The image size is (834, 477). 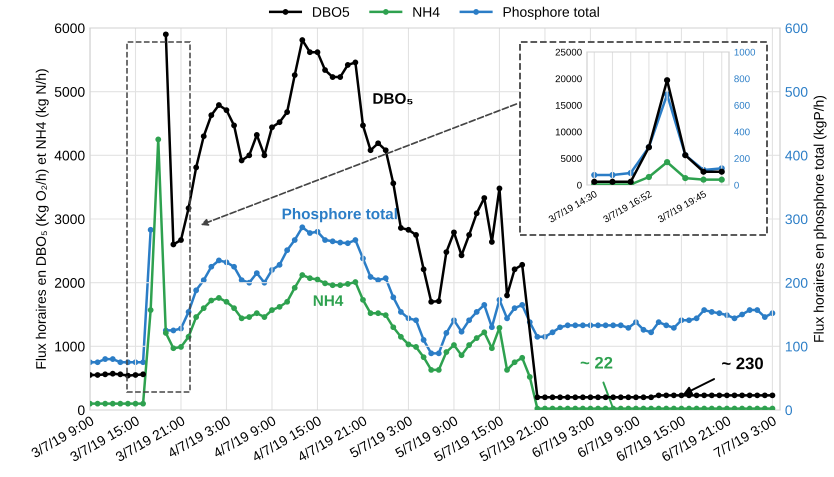 I want to click on legend-label: Phosphore total, so click(x=551, y=13).